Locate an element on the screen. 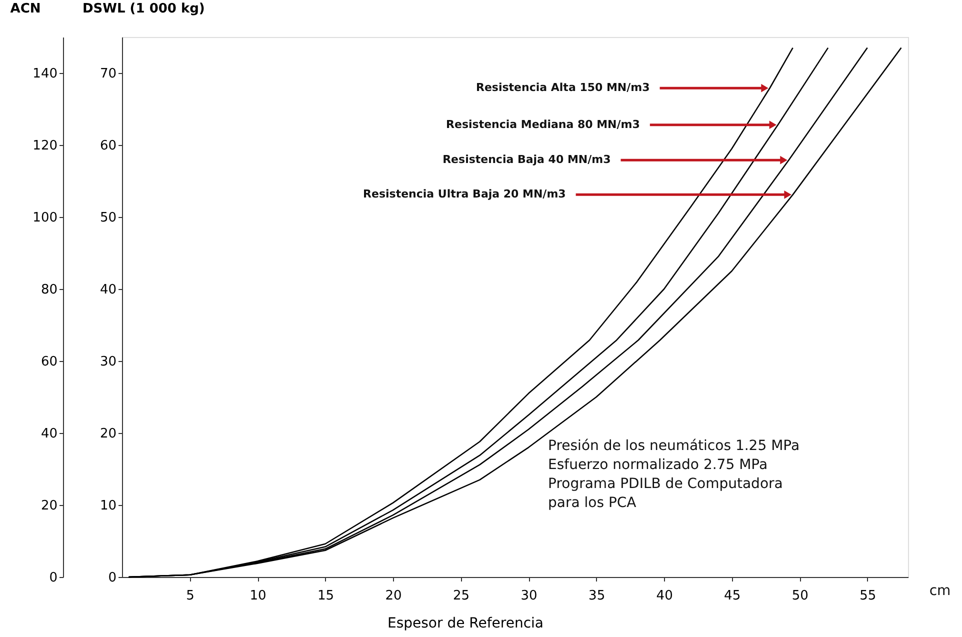  x-tick-label: 40 is located at coordinates (664, 596).